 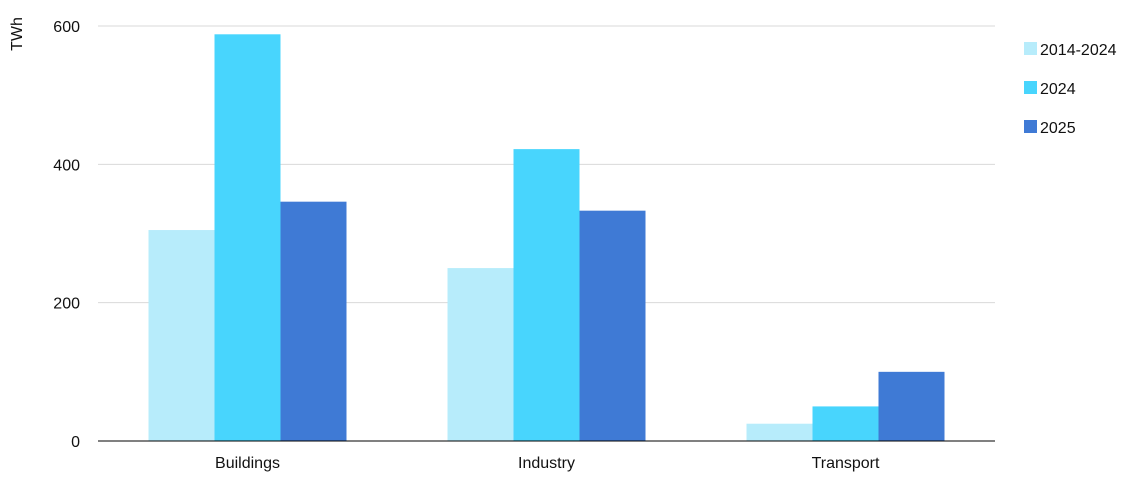 I want to click on bar-buildings-2025, so click(x=313, y=321).